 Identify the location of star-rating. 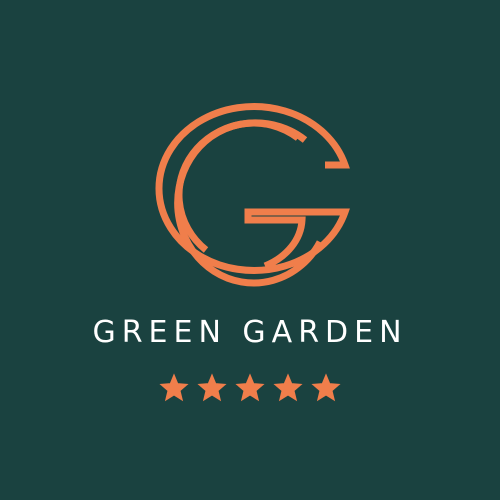
(250, 388).